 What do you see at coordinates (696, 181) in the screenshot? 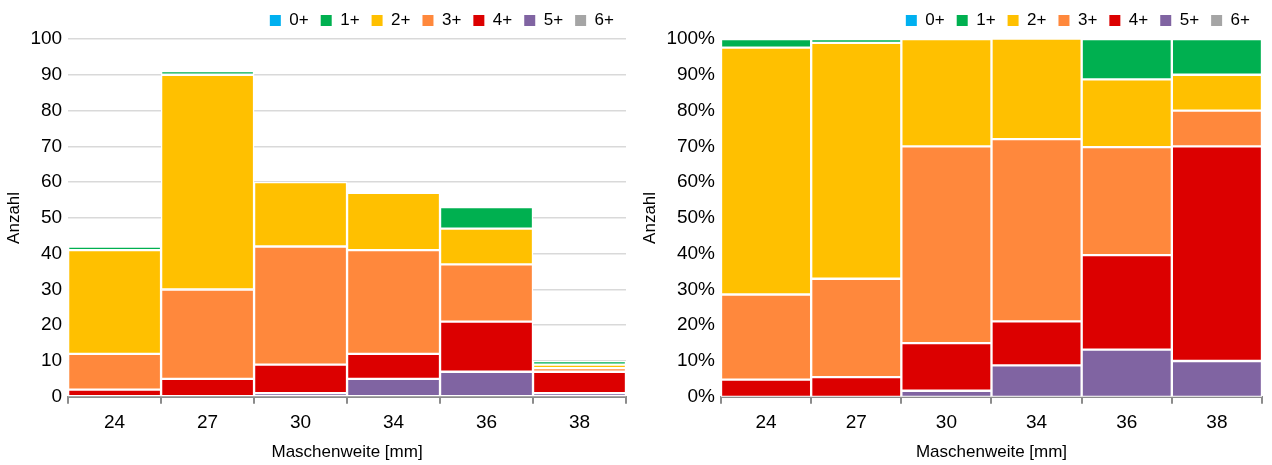
I see `y-tick-label: 60%` at bounding box center [696, 181].